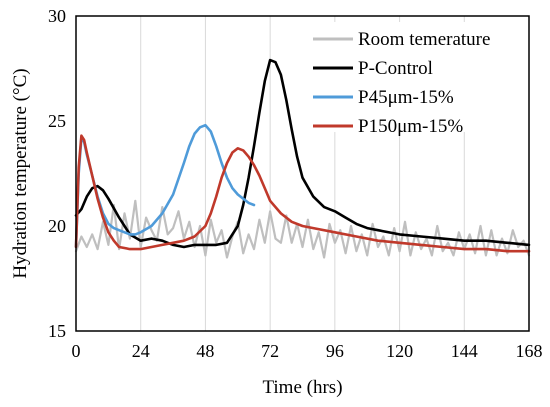 This screenshot has width=550, height=407. Describe the element at coordinates (270, 351) in the screenshot. I see `x-tick-label: 72` at that location.